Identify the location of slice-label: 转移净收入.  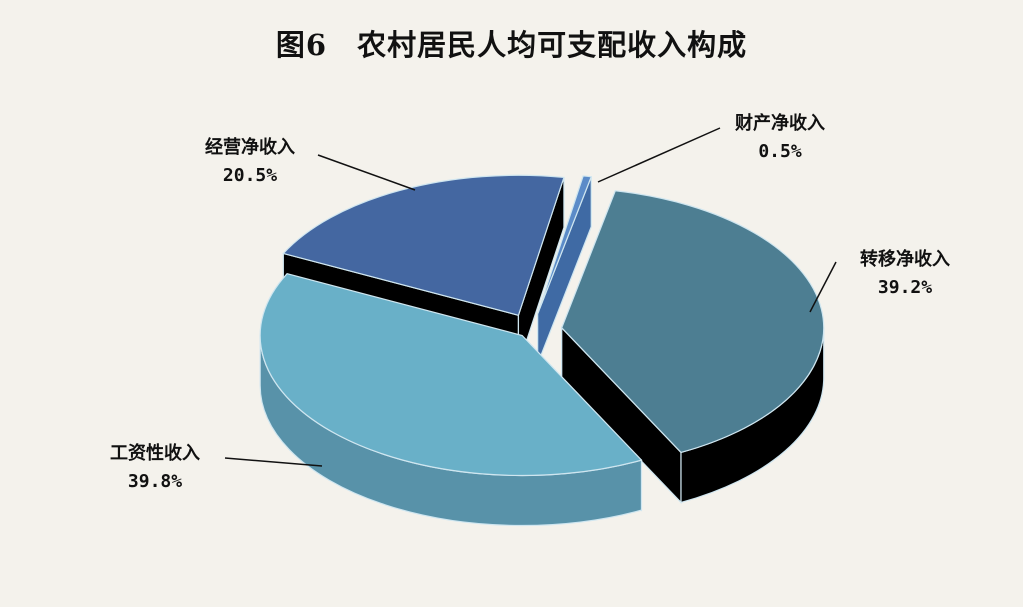
(905, 259).